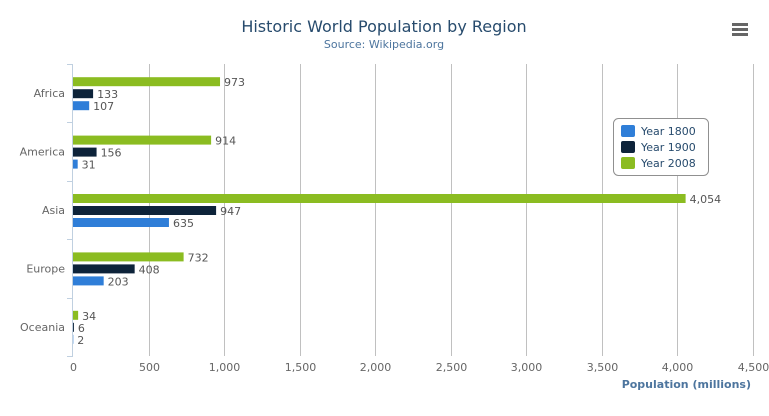 The image size is (769, 416). What do you see at coordinates (376, 367) in the screenshot?
I see `x-tick-label: 2,000` at bounding box center [376, 367].